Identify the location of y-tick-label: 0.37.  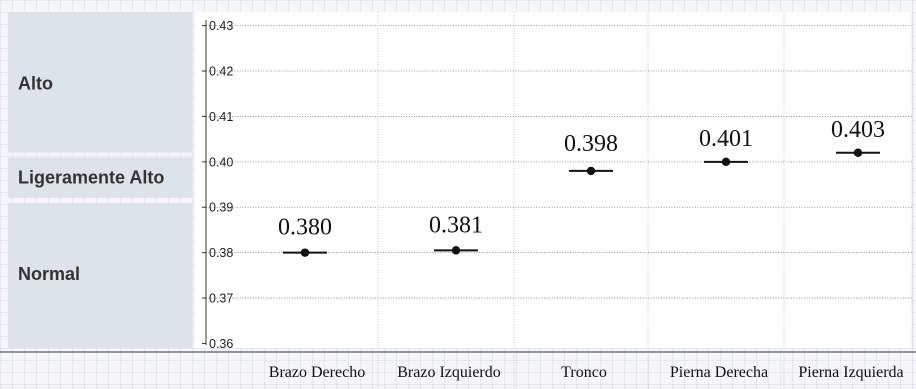
(221, 299).